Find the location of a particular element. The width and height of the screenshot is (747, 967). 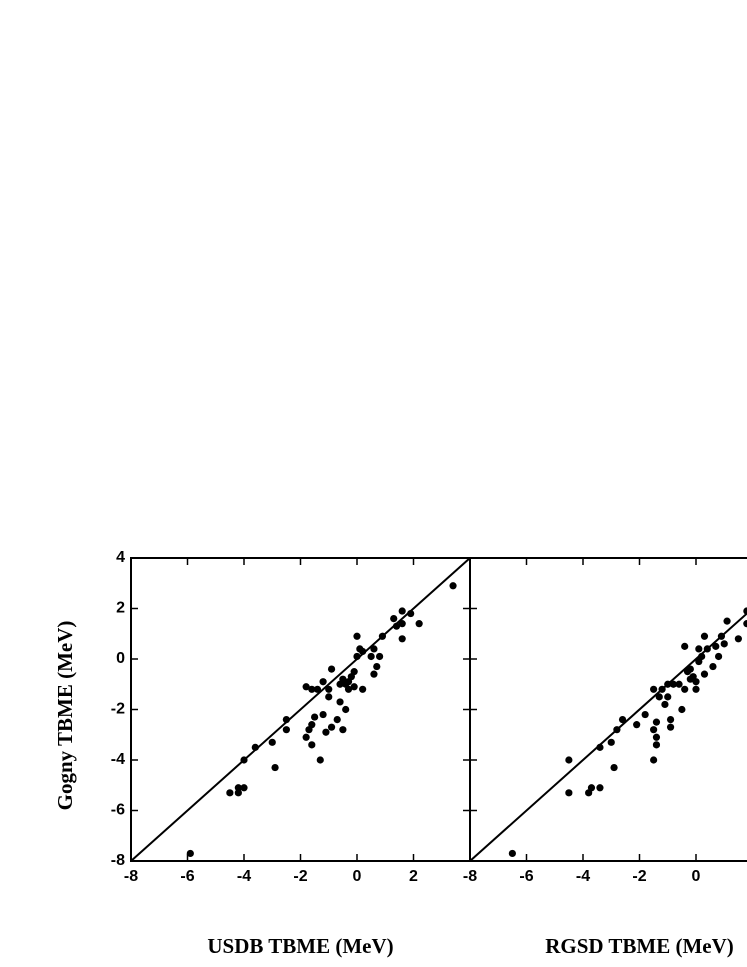

y-axis-label: Gogny TBME (MeV) is located at coordinates (65, 716).